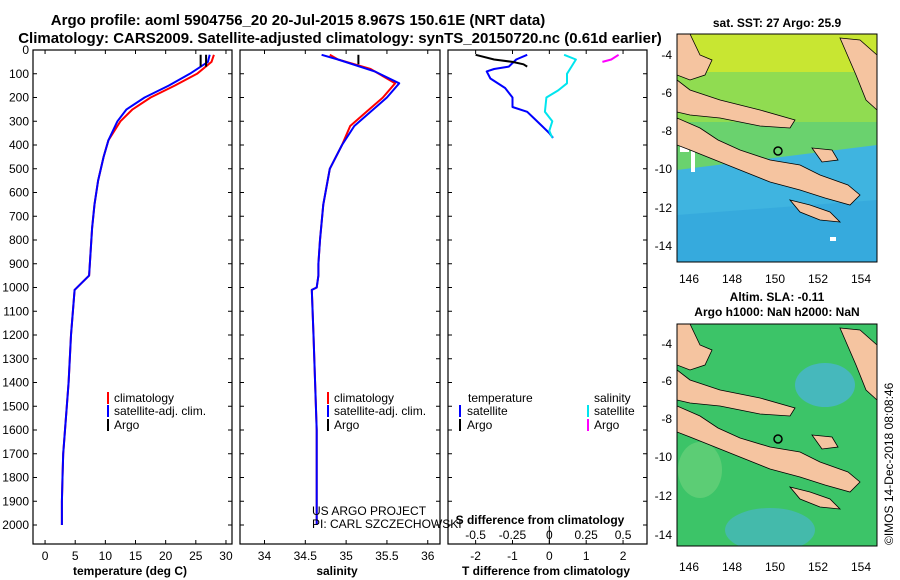 The height and width of the screenshot is (580, 900). I want to click on depth-tick-label: 1800, so click(15, 478).